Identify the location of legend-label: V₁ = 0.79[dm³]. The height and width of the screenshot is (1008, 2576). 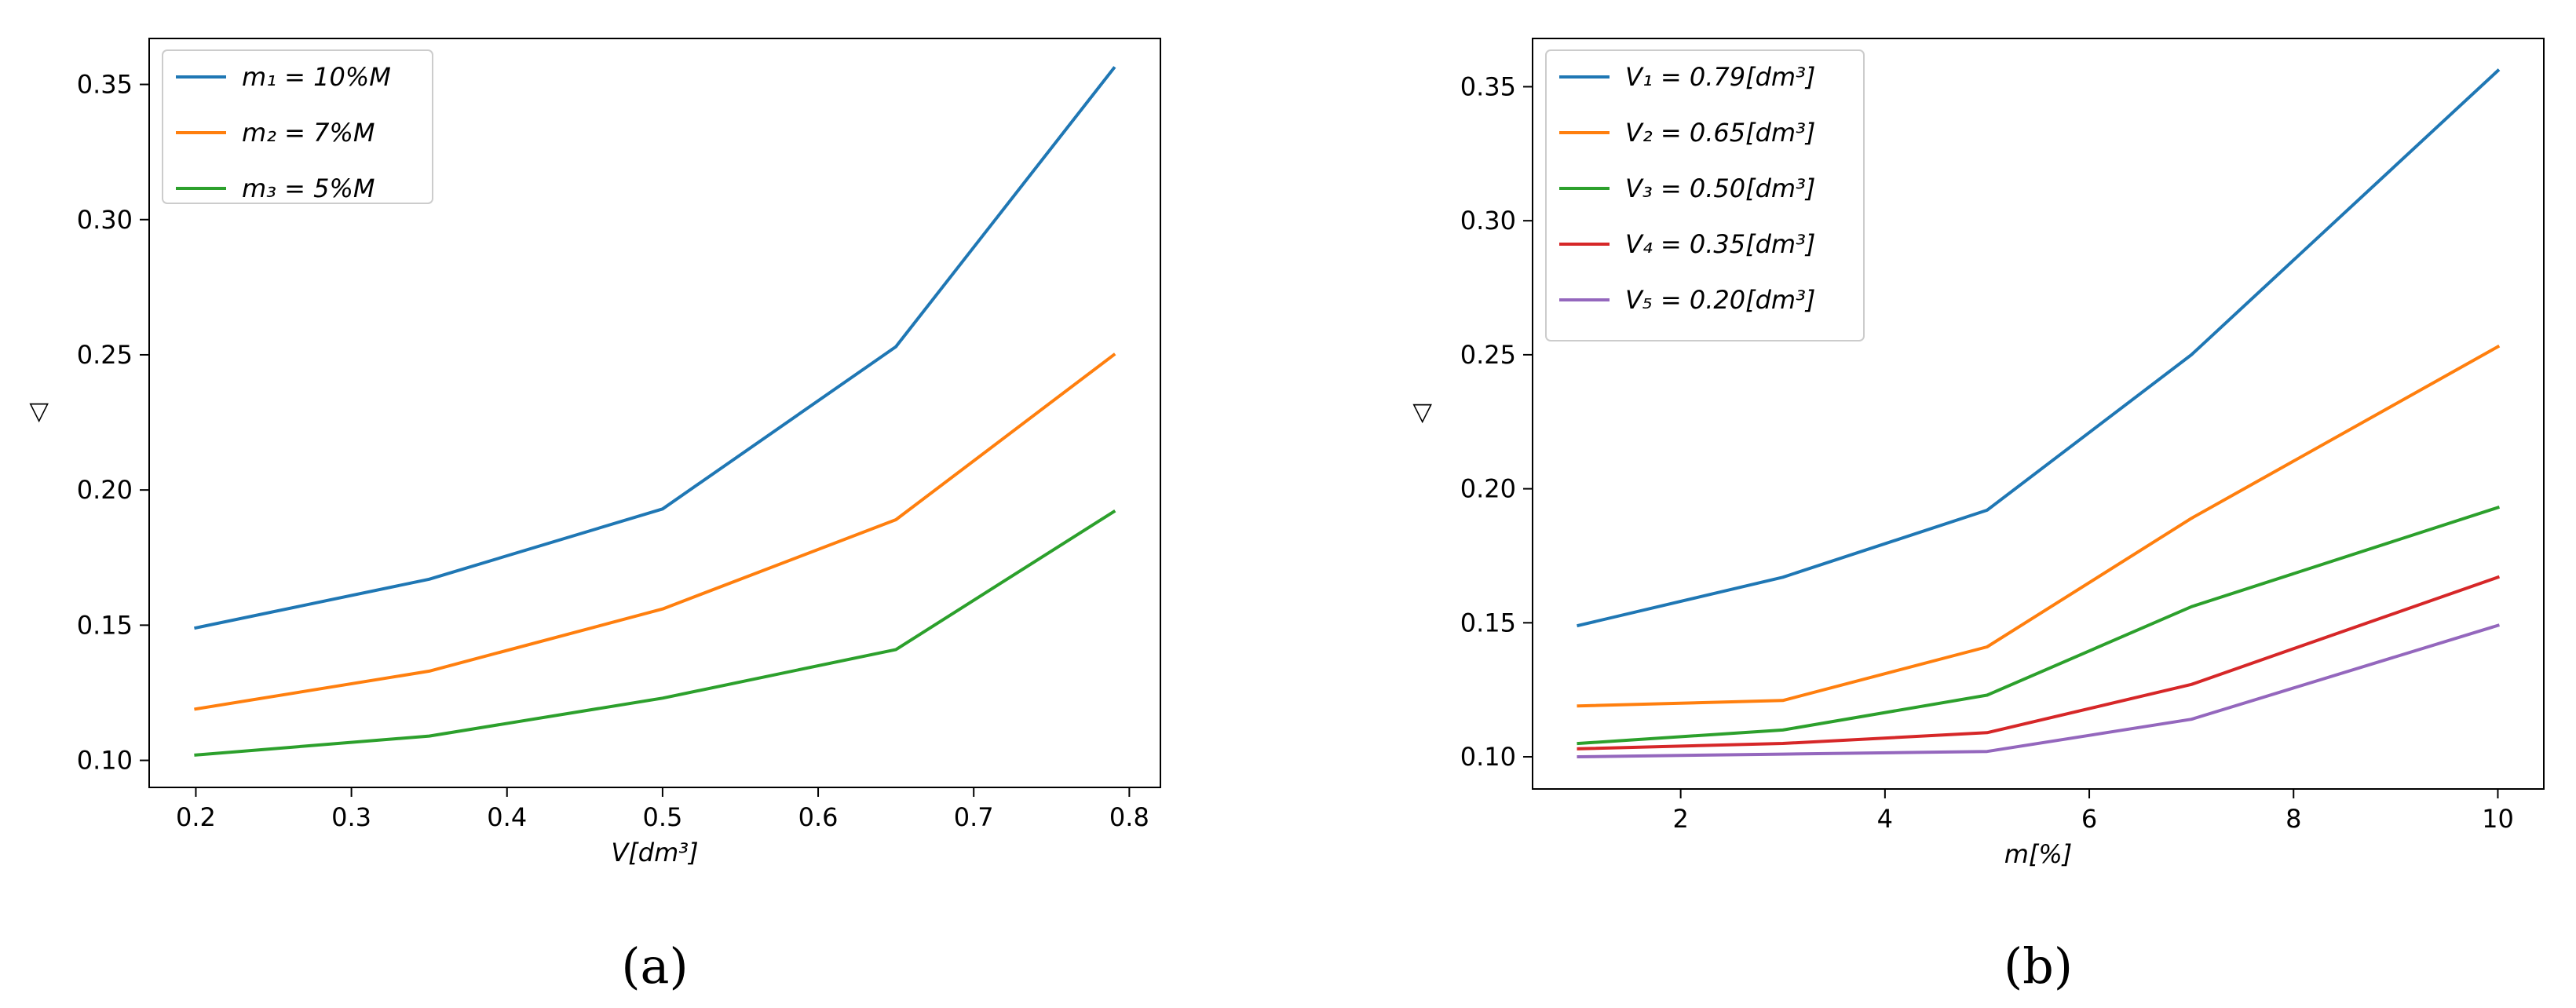
(1720, 77).